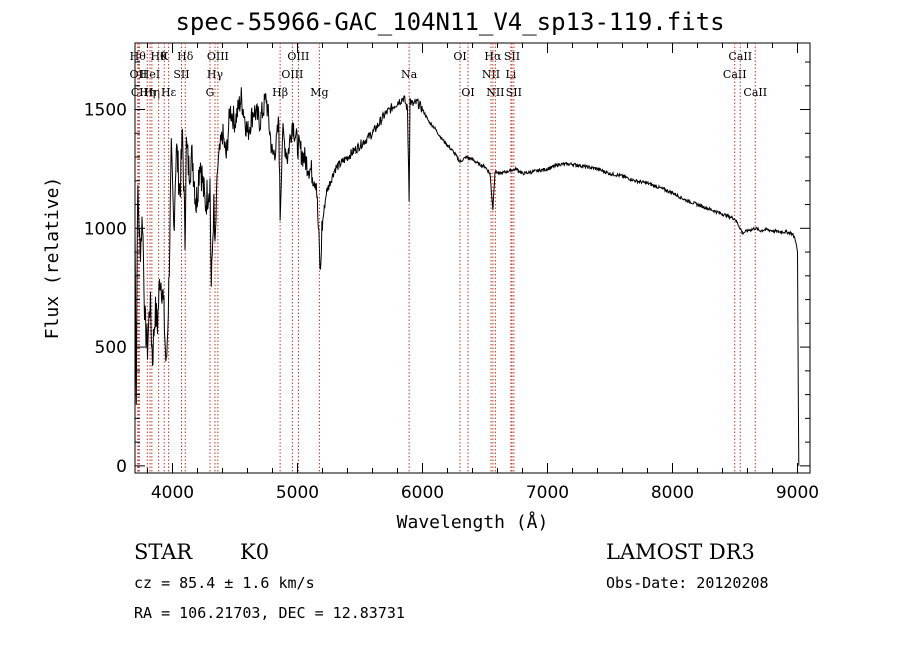 This screenshot has height=649, width=900. What do you see at coordinates (139, 74) in the screenshot?
I see `line-label: OII` at bounding box center [139, 74].